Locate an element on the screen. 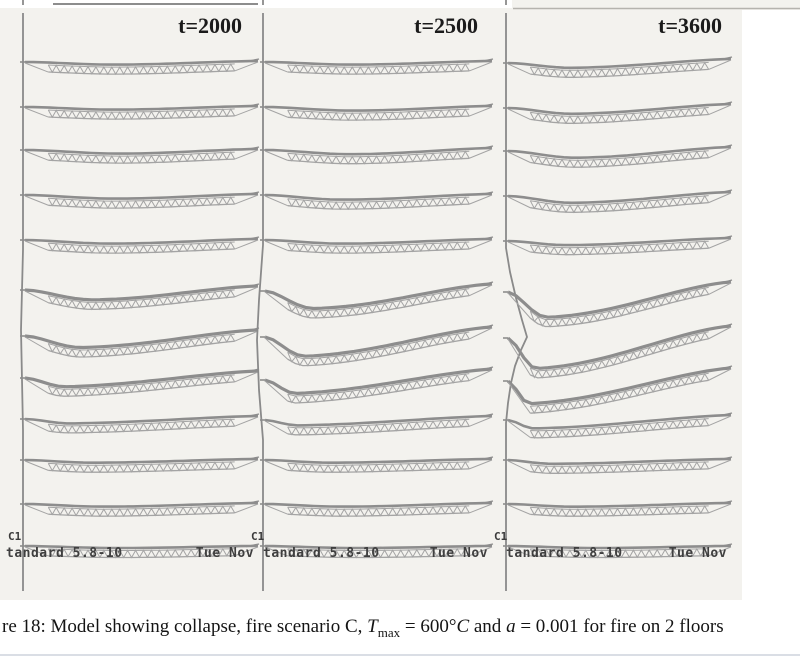 The image size is (800, 660). time-label: t=2500 is located at coordinates (446, 25).